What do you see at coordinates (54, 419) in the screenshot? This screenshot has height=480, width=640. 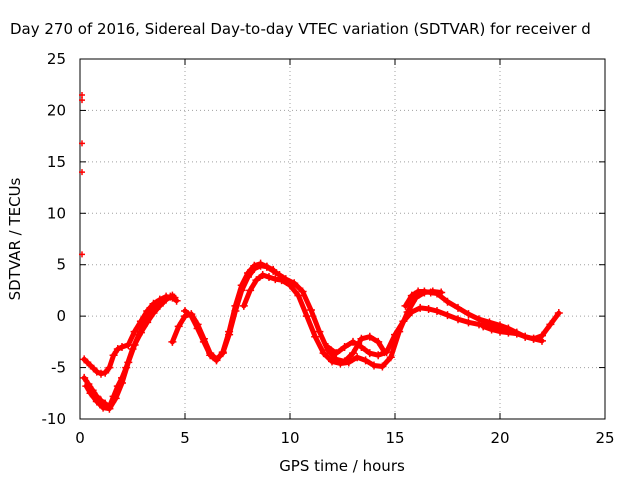 I see `y-tick-label: -10` at bounding box center [54, 419].